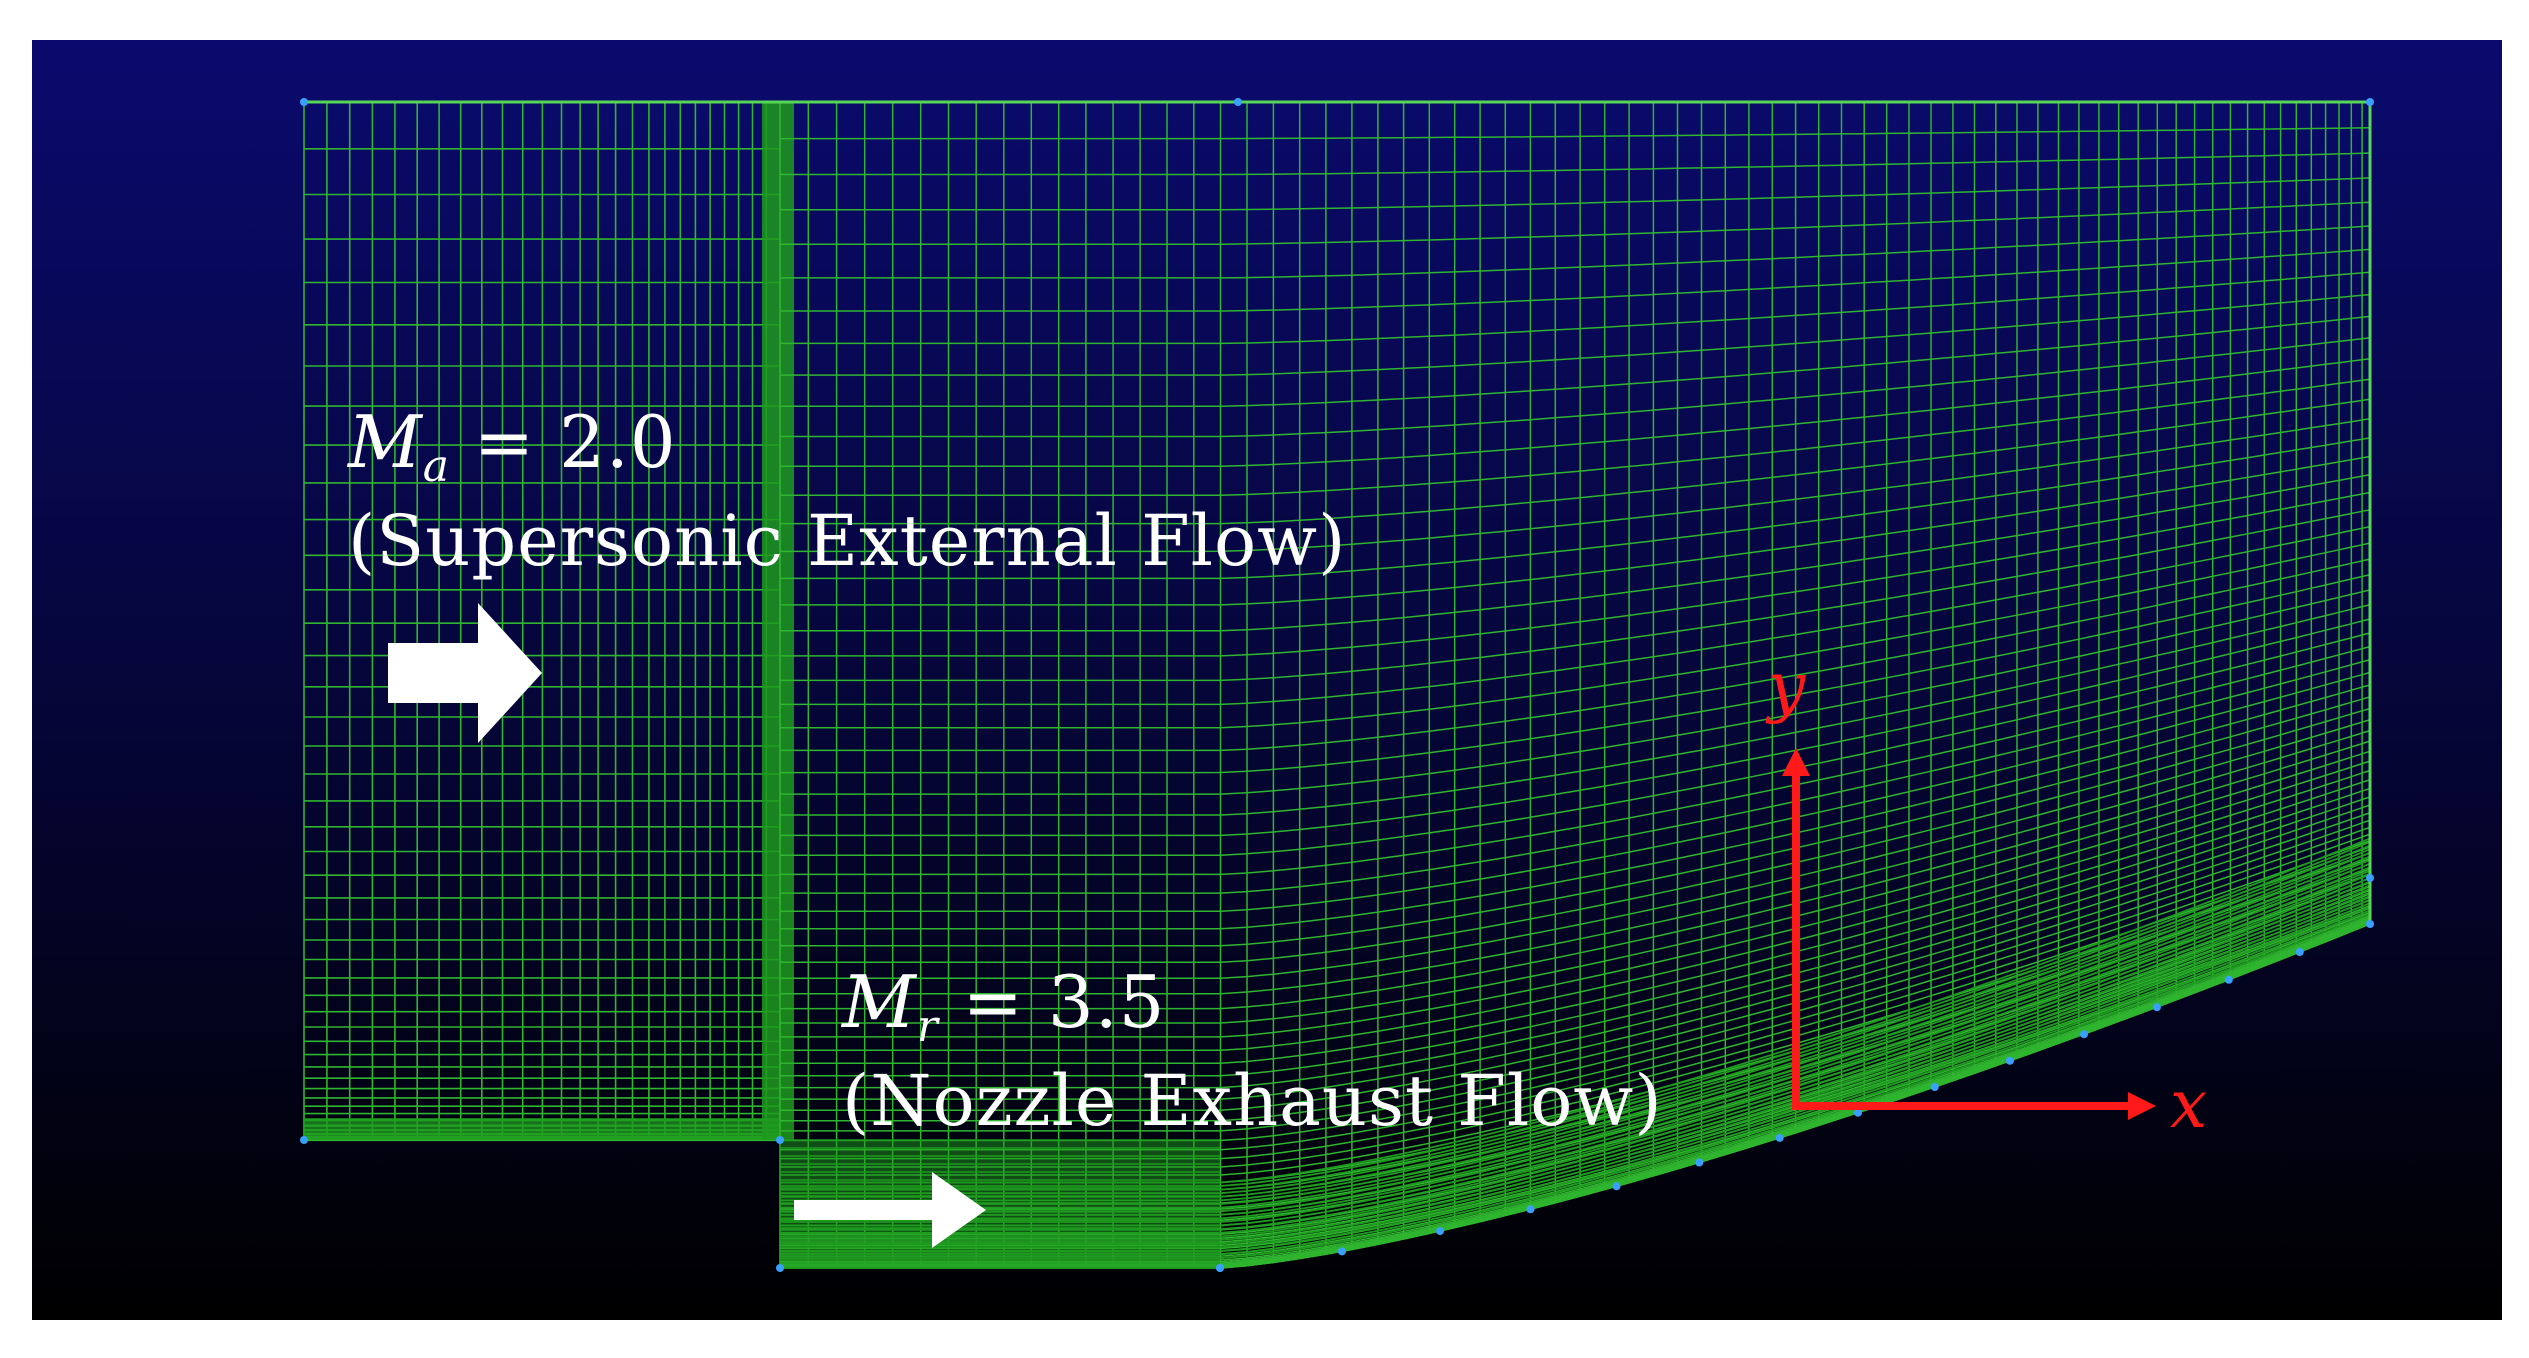 This screenshot has width=2529, height=1358. Describe the element at coordinates (385, 442) in the screenshot. I see `external-mach-symbol: M` at that location.